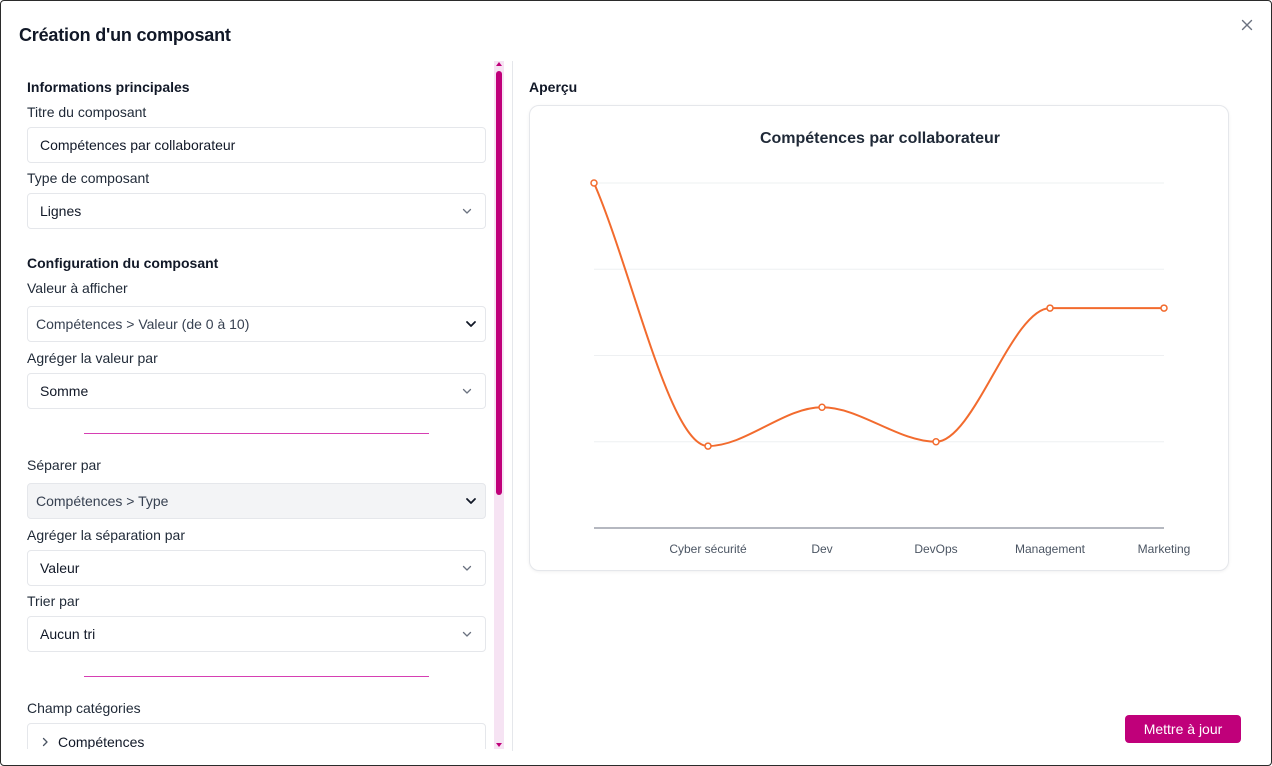 The height and width of the screenshot is (766, 1272). What do you see at coordinates (821, 549) in the screenshot?
I see `x-tick-label: Dev` at bounding box center [821, 549].